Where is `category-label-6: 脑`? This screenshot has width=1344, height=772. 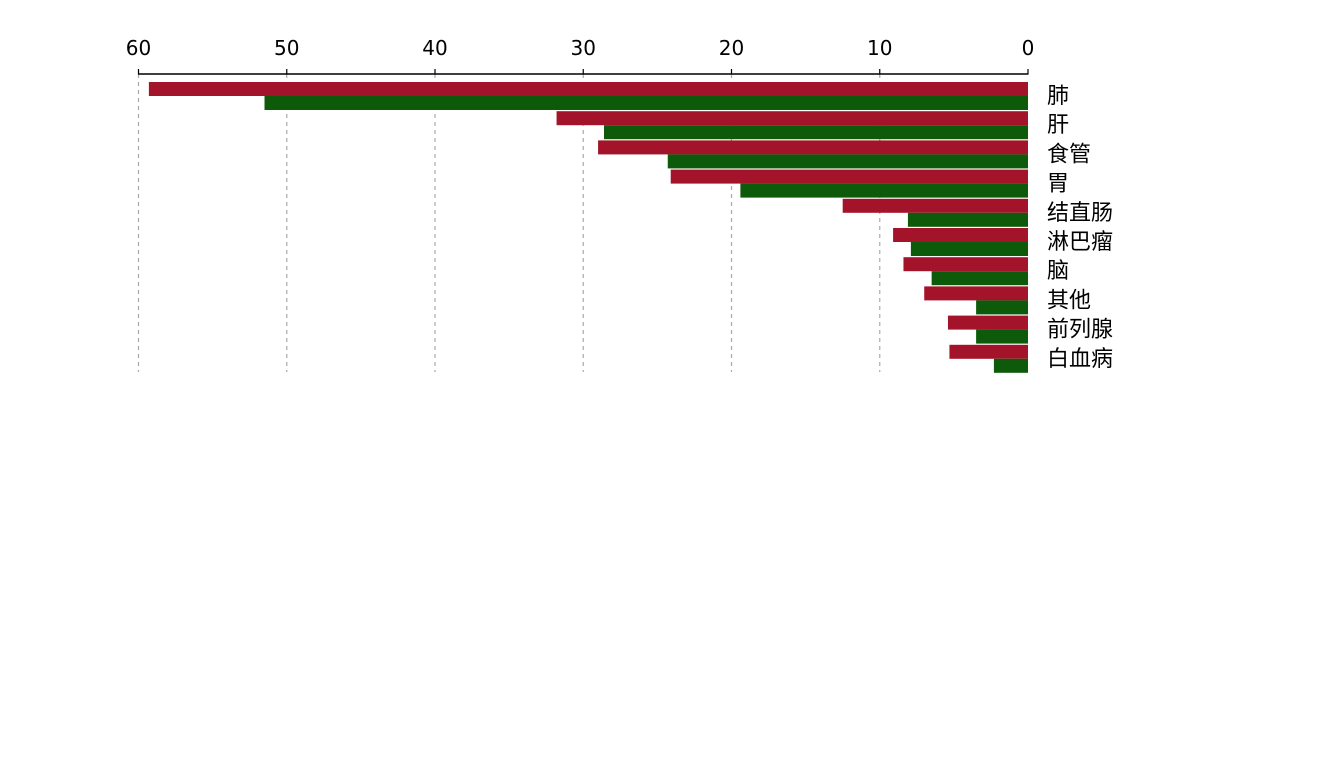 category-label-6: 脑 is located at coordinates (1058, 271).